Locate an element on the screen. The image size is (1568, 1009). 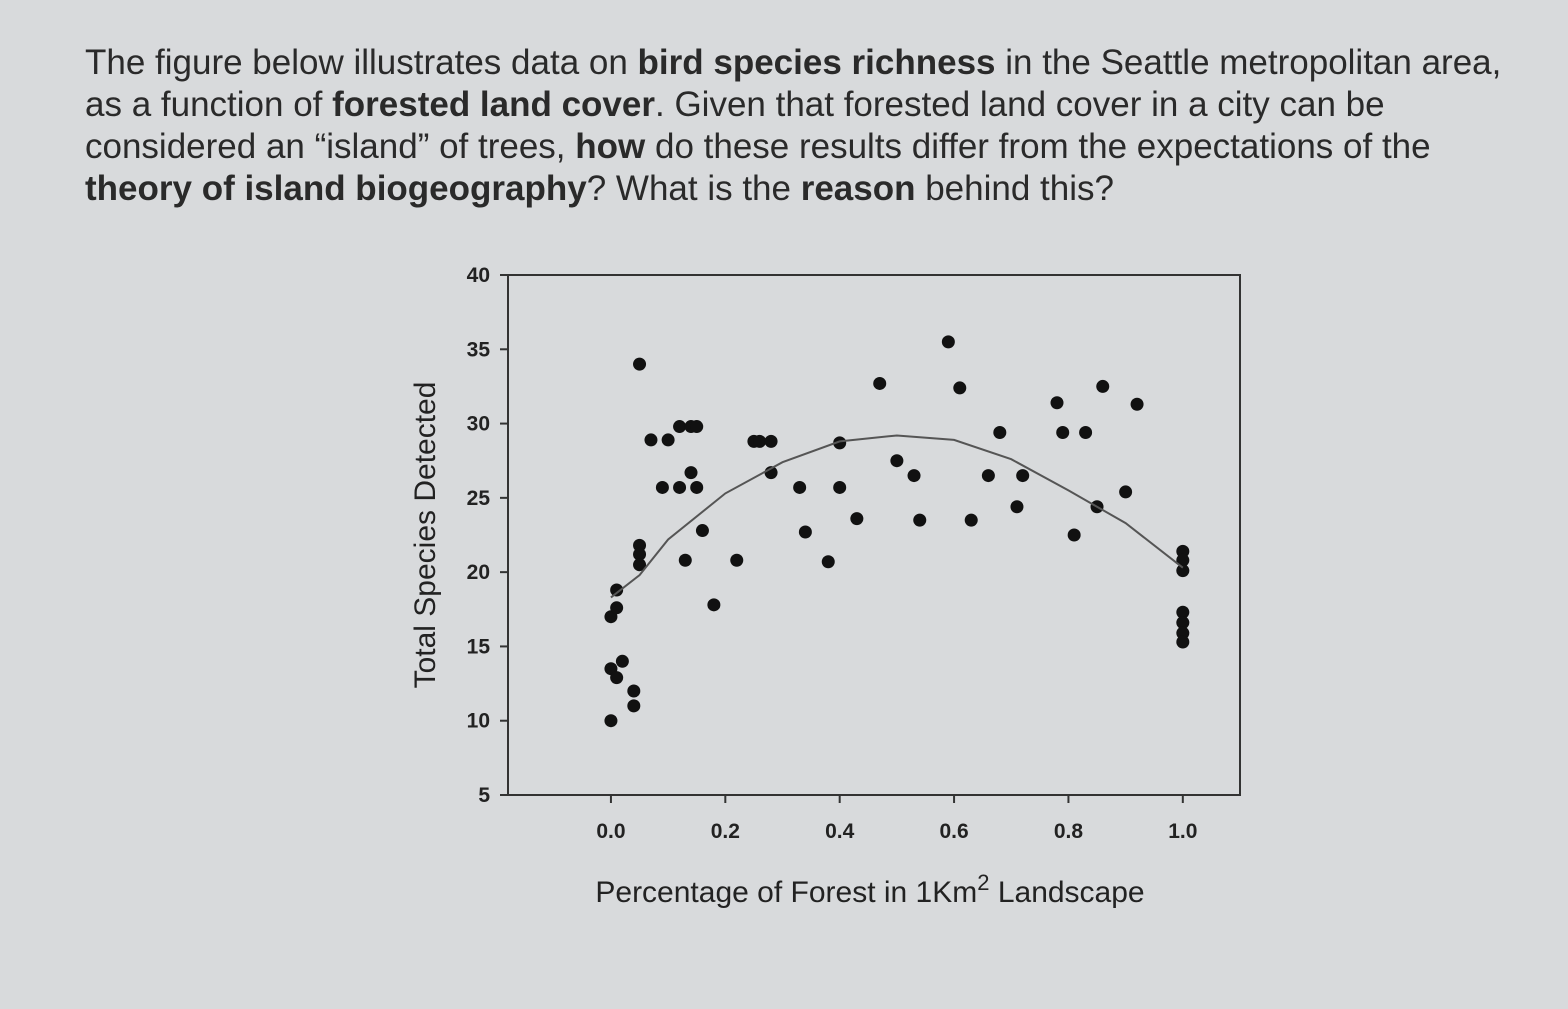
question-segment: behind this? is located at coordinates (1014, 188).